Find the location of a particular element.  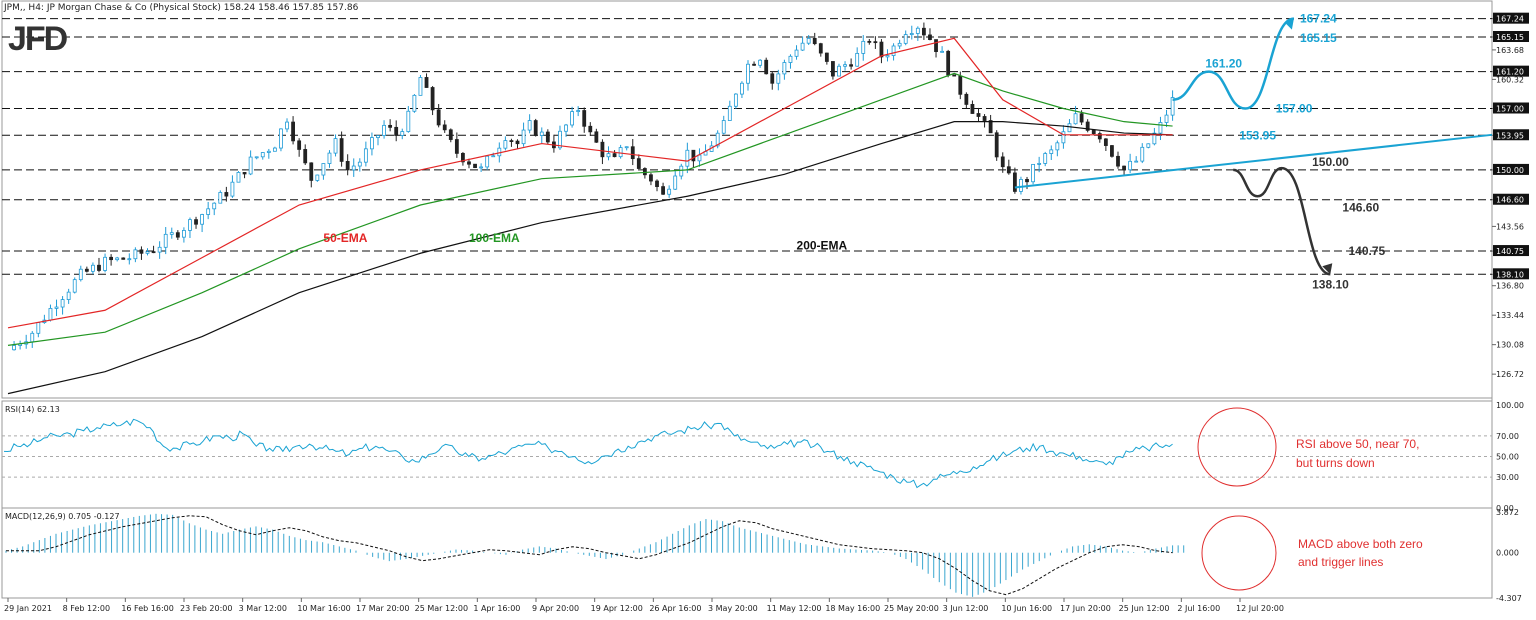

macd-highlight-circle is located at coordinates (1239, 553).